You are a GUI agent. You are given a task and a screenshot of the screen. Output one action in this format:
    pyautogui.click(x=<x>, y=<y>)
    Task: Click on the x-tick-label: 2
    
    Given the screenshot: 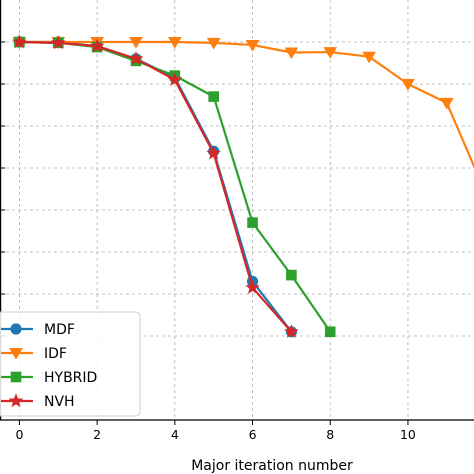 What is the action you would take?
    pyautogui.click(x=97, y=434)
    